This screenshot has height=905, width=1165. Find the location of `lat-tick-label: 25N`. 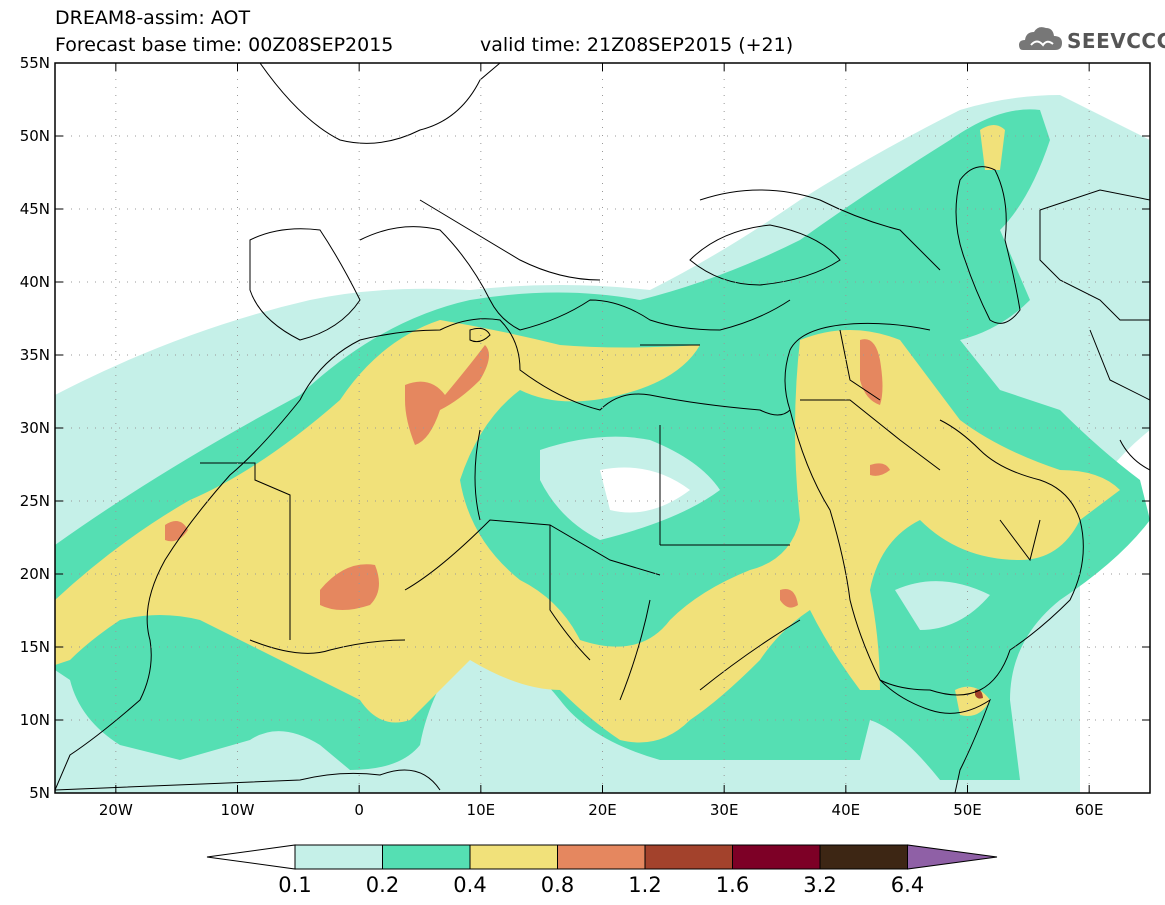

lat-tick-label: 25N is located at coordinates (35, 501).